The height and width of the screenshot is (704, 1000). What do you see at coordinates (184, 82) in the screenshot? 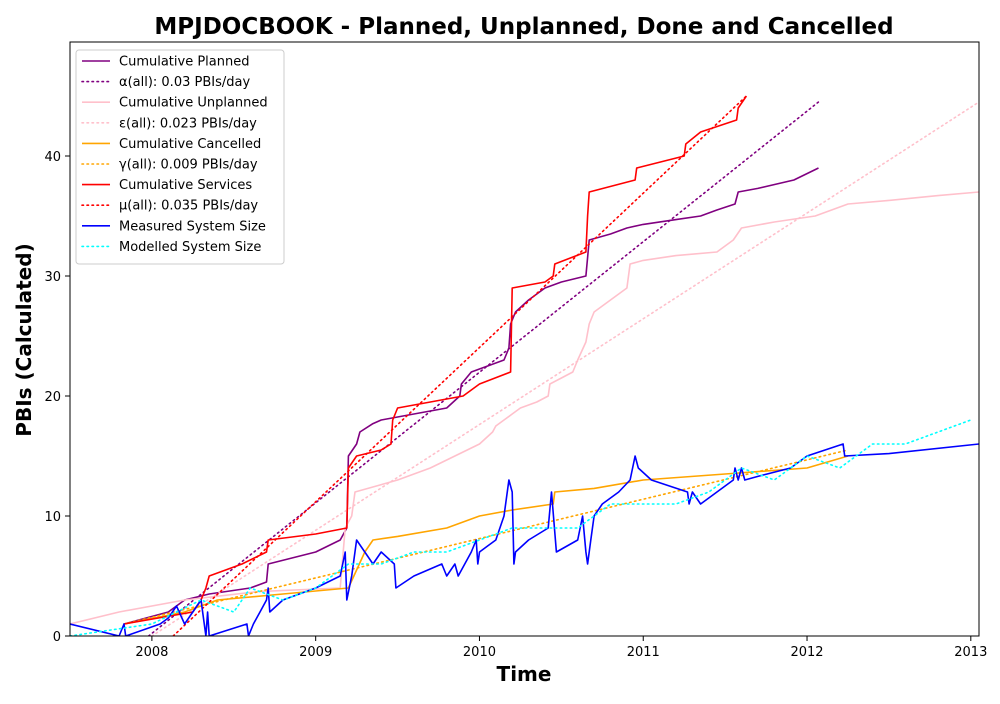
I see `series-2-legend-label: α(all): 0.03 PBIs/day` at bounding box center [184, 82].